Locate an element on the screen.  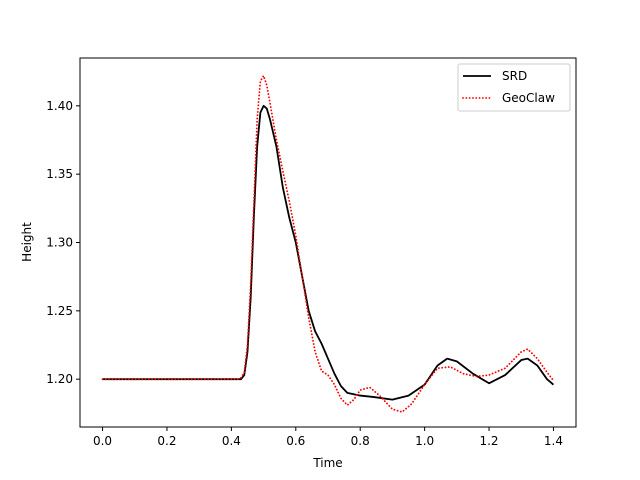
y-axis-label: Height is located at coordinates (27, 242).